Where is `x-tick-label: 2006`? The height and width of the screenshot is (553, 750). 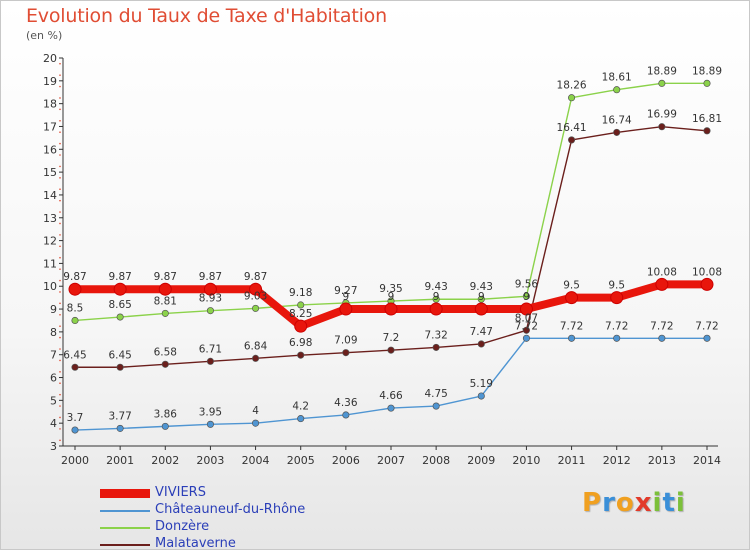
x-tick-label: 2006 is located at coordinates (346, 460).